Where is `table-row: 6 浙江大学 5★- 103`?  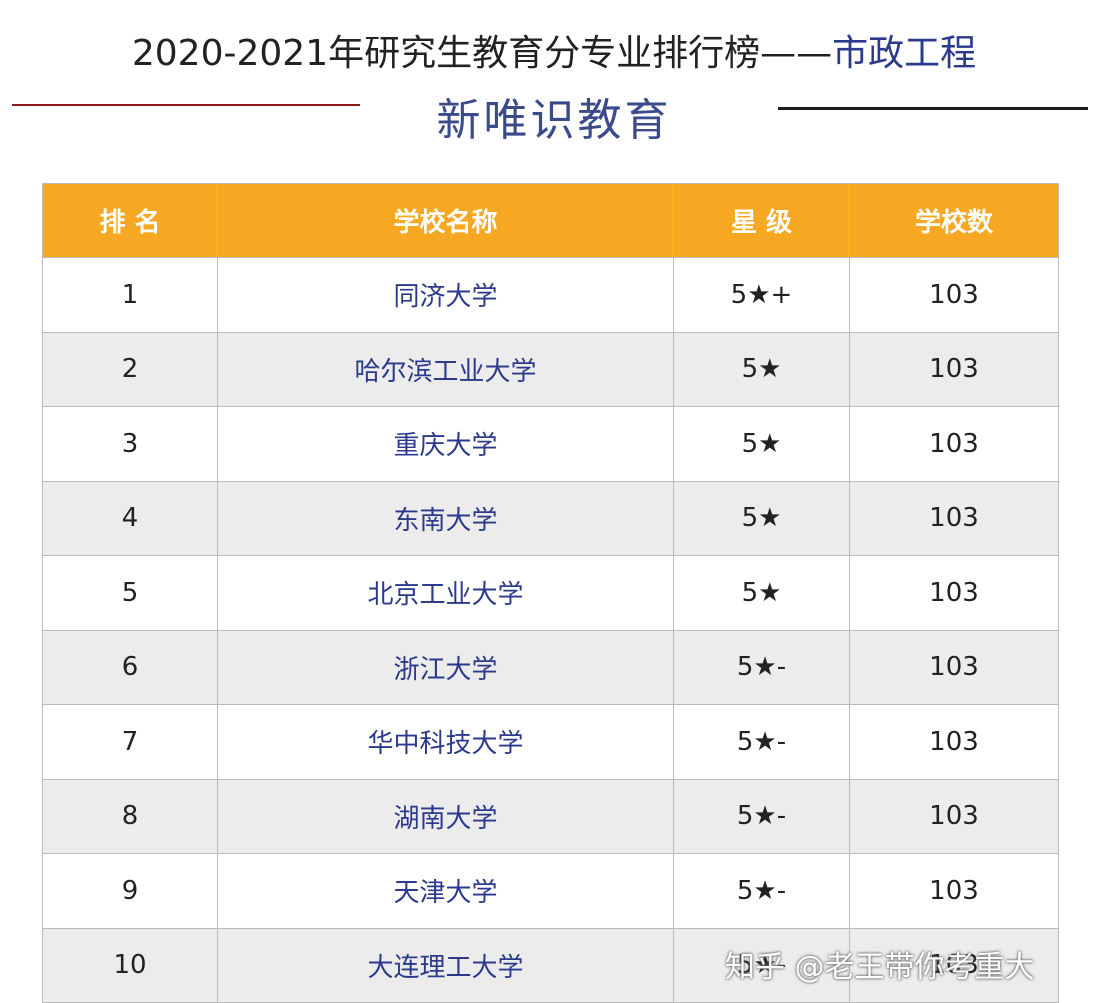 table-row: 6 浙江大学 5★- 103 is located at coordinates (550, 667).